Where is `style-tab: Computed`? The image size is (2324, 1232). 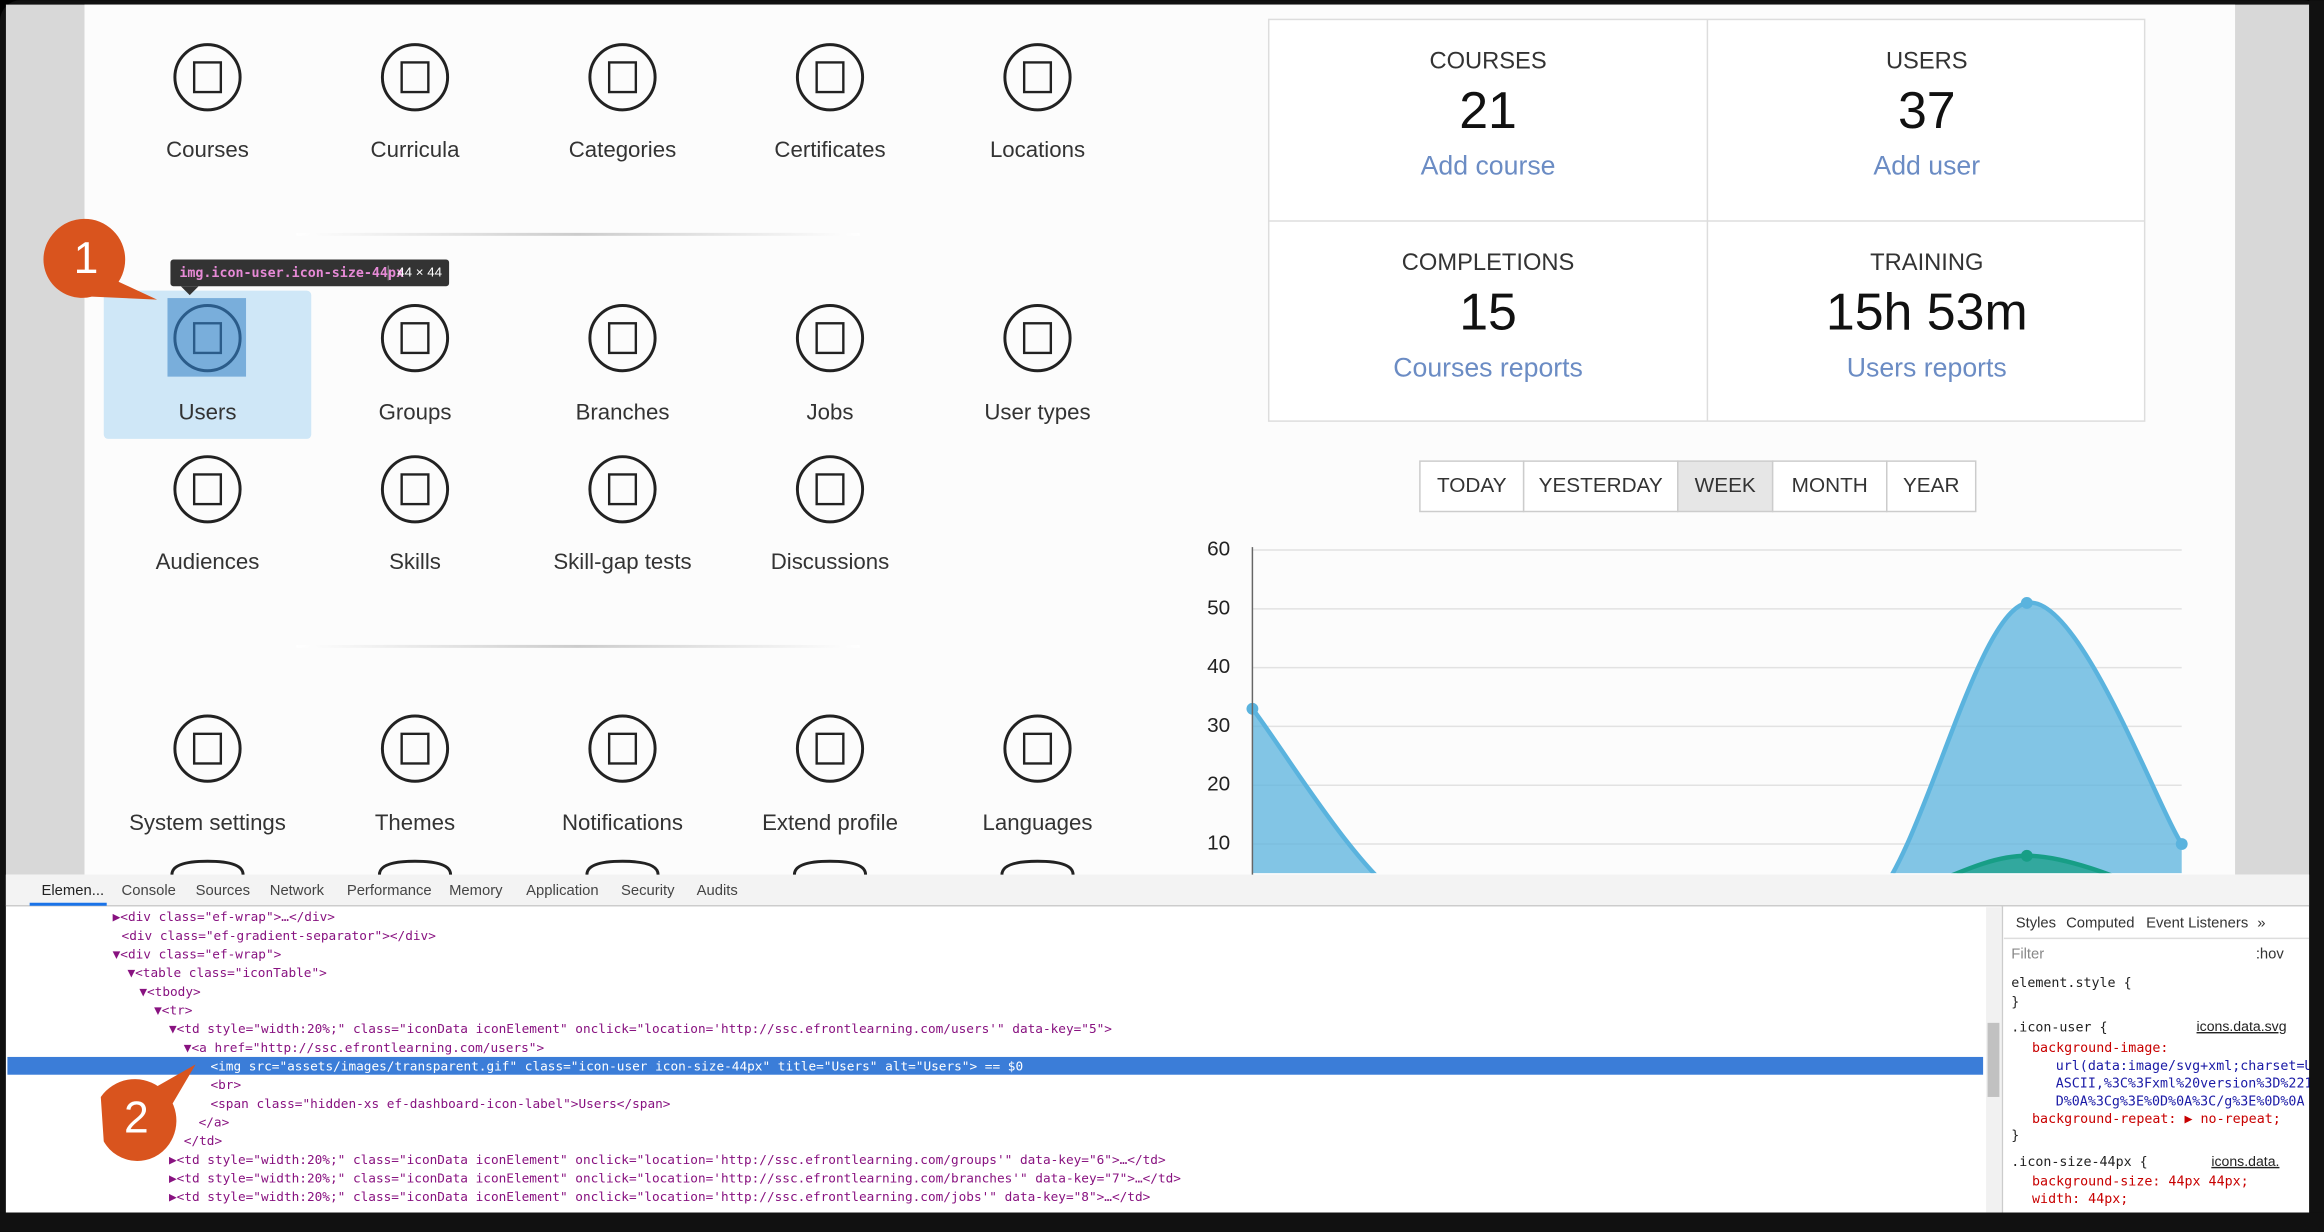 style-tab: Computed is located at coordinates (2100, 923).